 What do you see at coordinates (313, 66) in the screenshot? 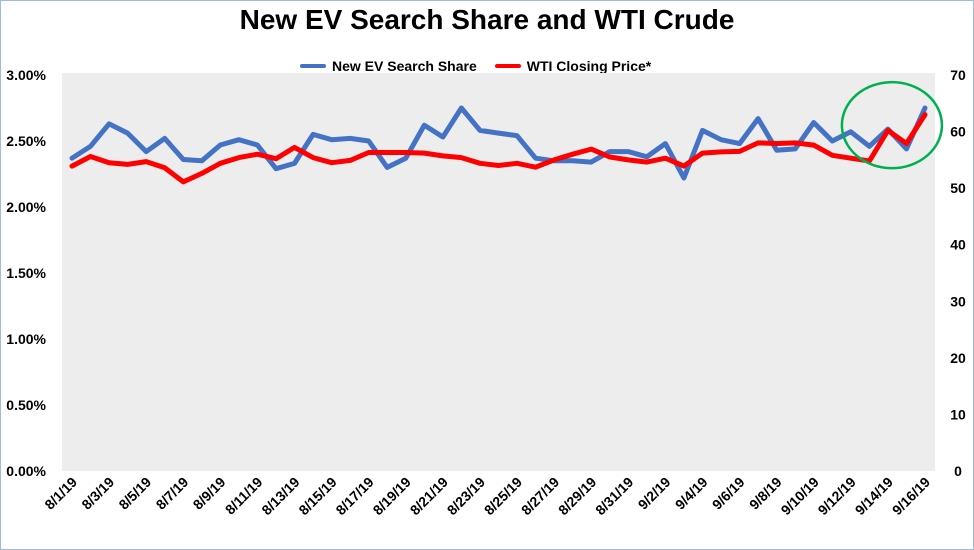
I see `legend-swatch-ev-search` at bounding box center [313, 66].